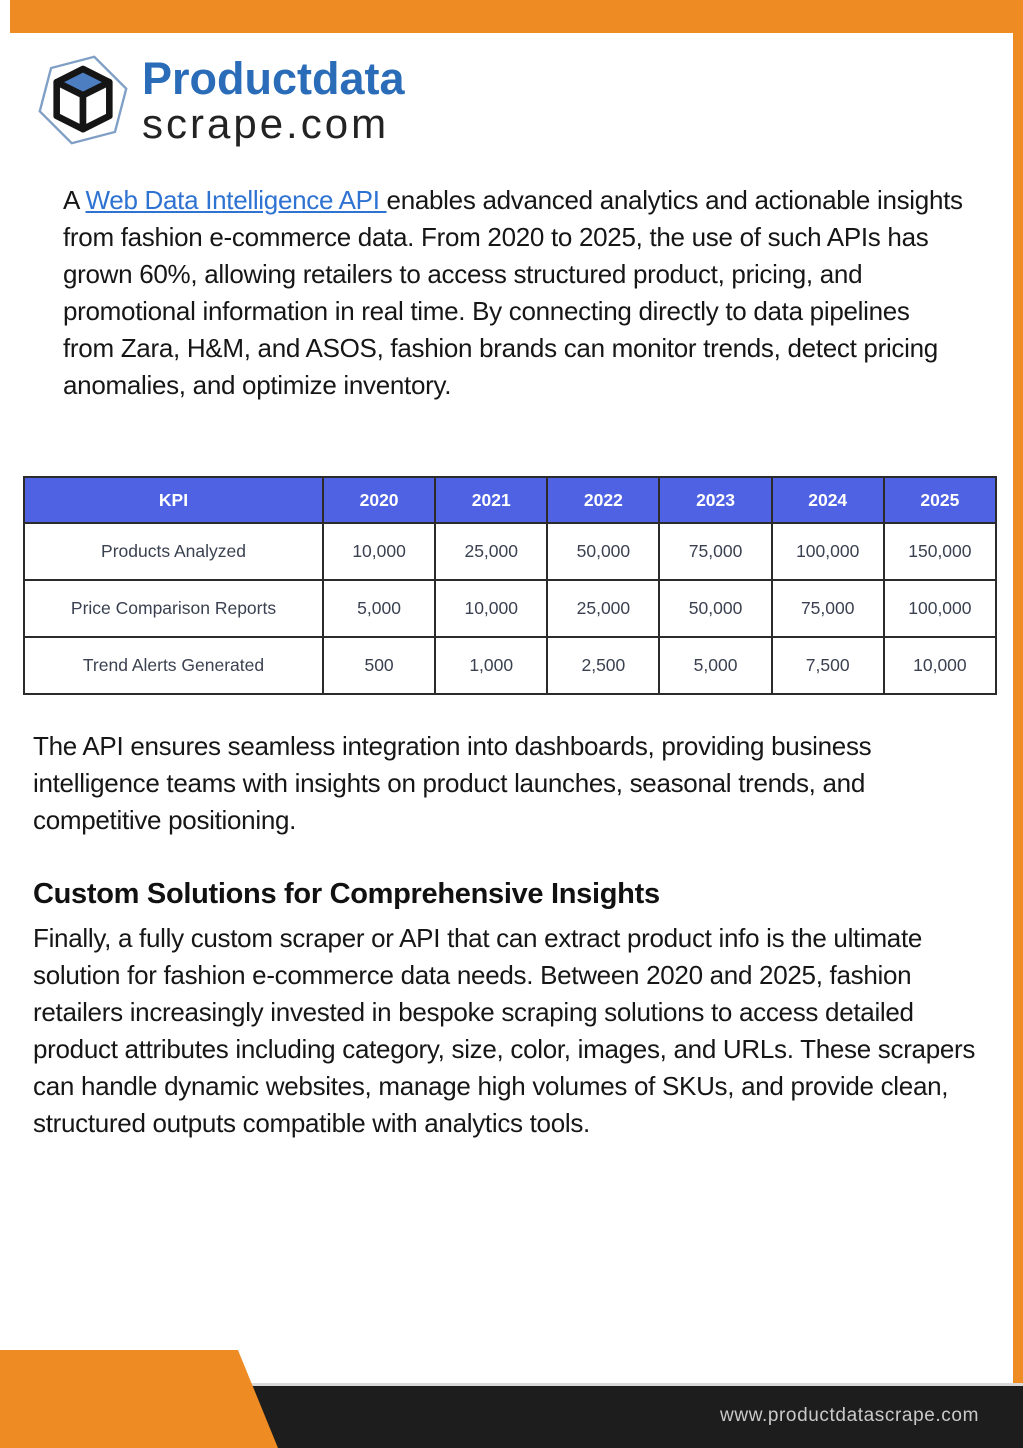 Image resolution: width=1023 pixels, height=1448 pixels. What do you see at coordinates (139, 1399) in the screenshot?
I see `footer-orange-shape` at bounding box center [139, 1399].